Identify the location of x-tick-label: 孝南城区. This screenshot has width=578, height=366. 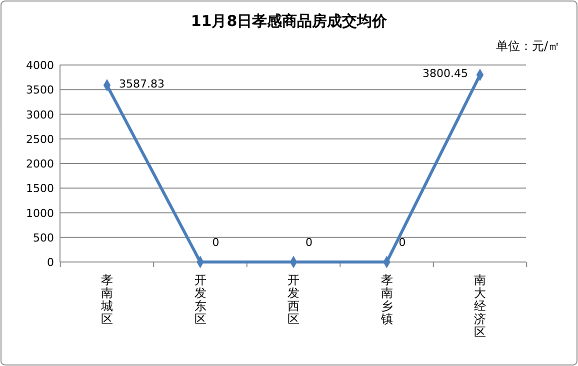
(106, 299).